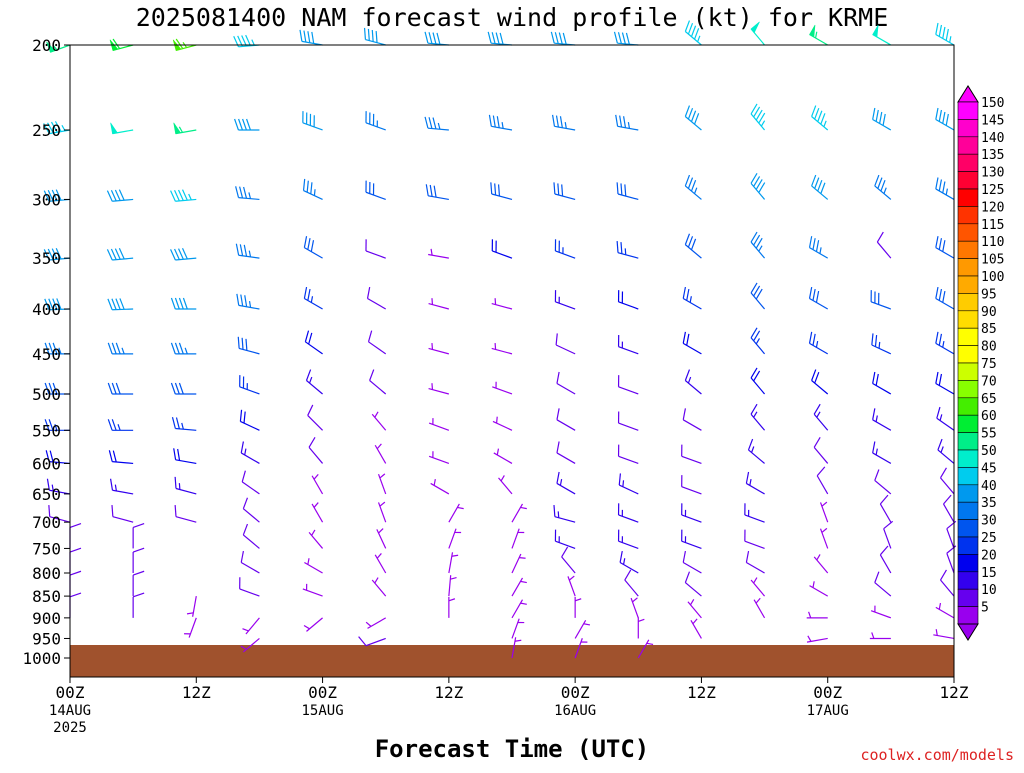 The width and height of the screenshot is (1024, 773). I want to click on ground-terrain, so click(512, 661).